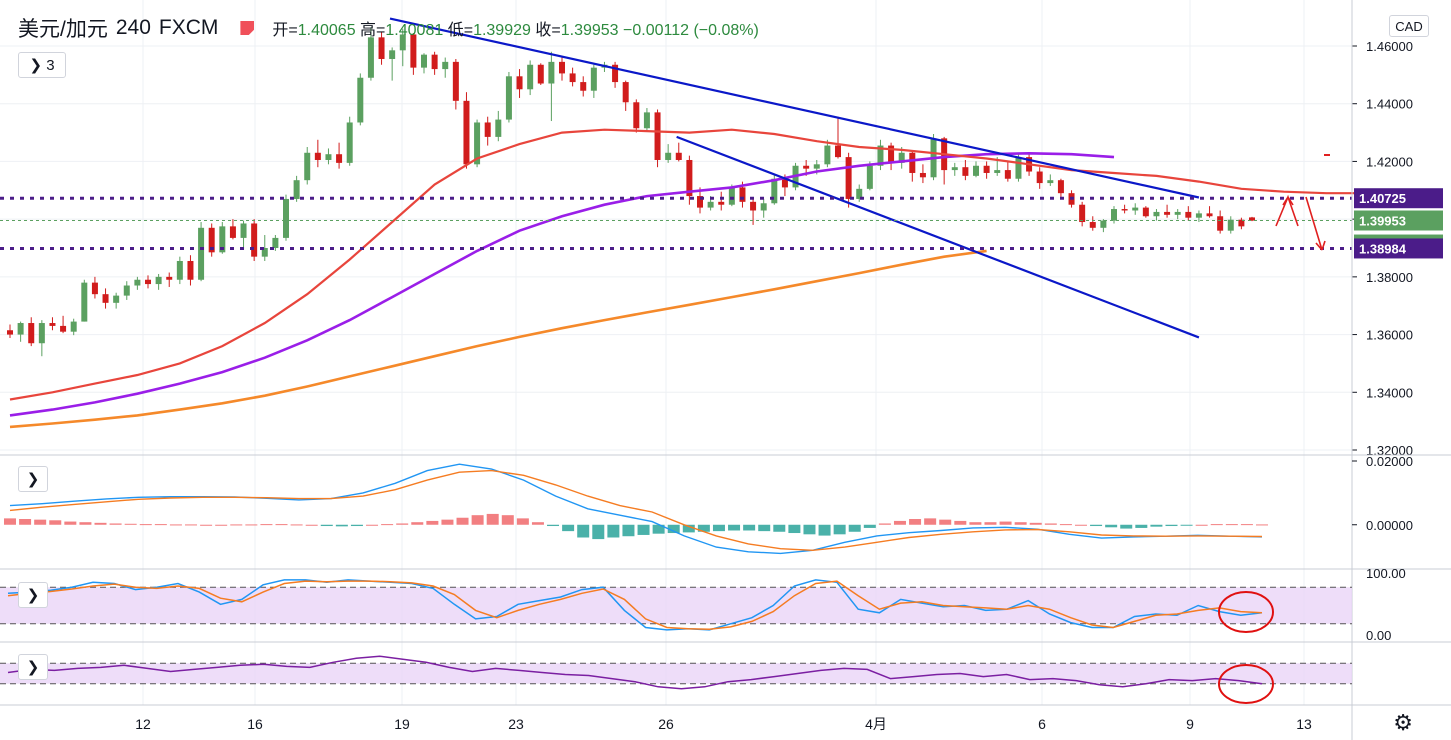 The height and width of the screenshot is (740, 1451). What do you see at coordinates (1389, 277) in the screenshot?
I see `y-tick-label: 1.38000` at bounding box center [1389, 277].